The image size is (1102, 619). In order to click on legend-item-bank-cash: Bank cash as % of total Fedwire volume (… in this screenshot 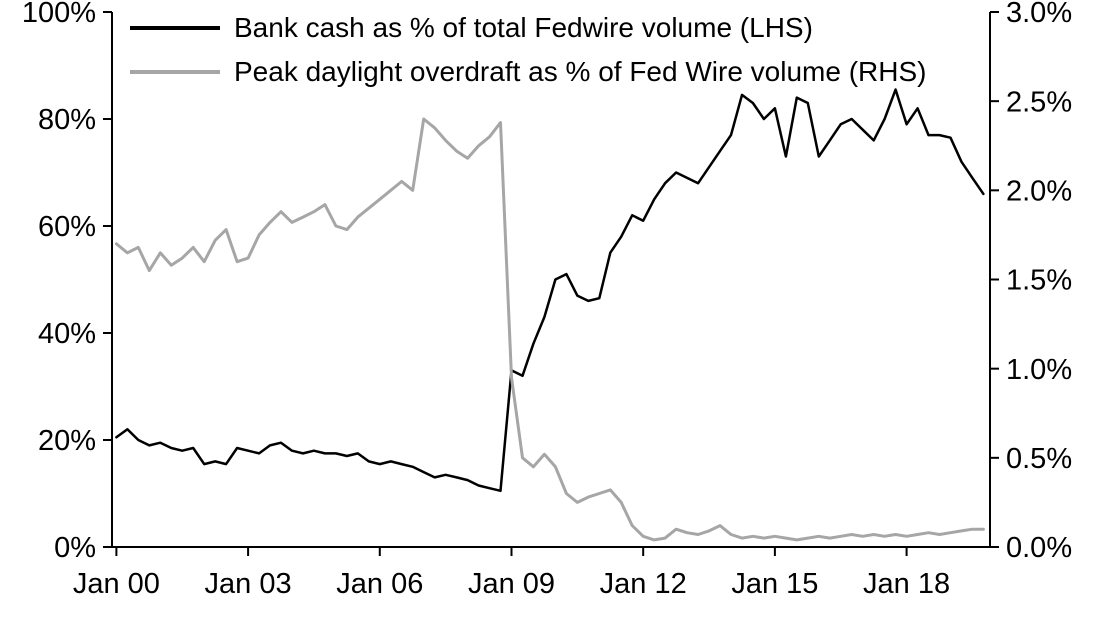, I will do `click(528, 28)`.